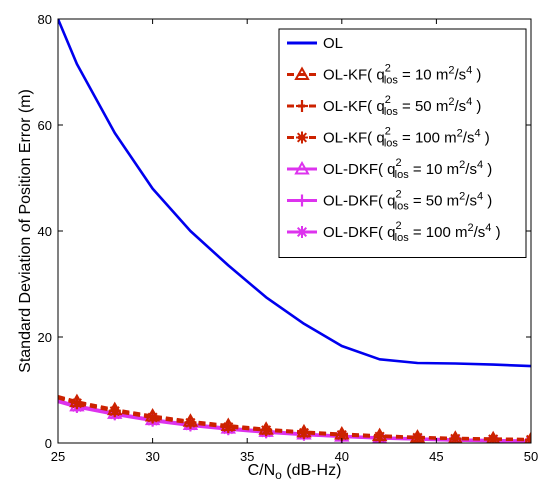  I want to click on legend-label: OL-KF( q2 los = 100 m2/s4 ), so click(406, 138).